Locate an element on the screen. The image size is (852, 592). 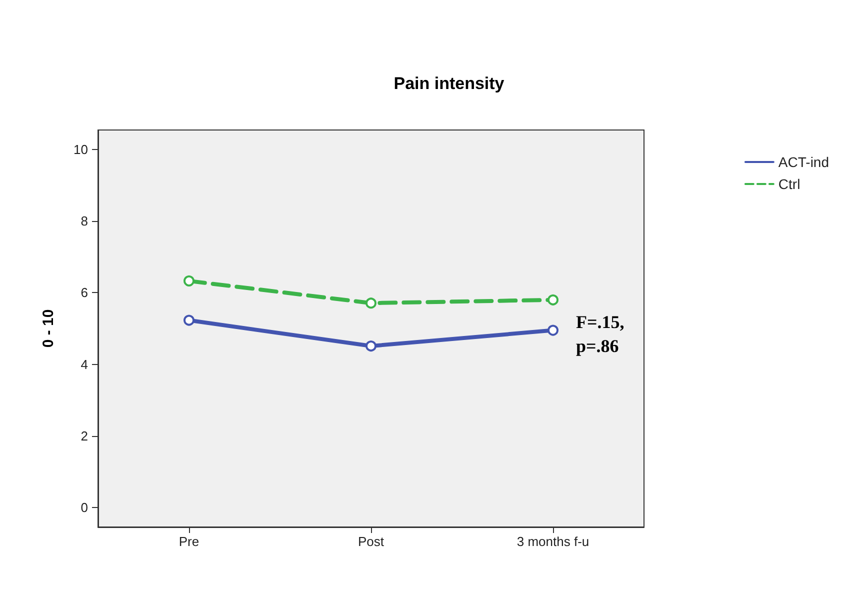
legend-label: Ctrl is located at coordinates (789, 184).